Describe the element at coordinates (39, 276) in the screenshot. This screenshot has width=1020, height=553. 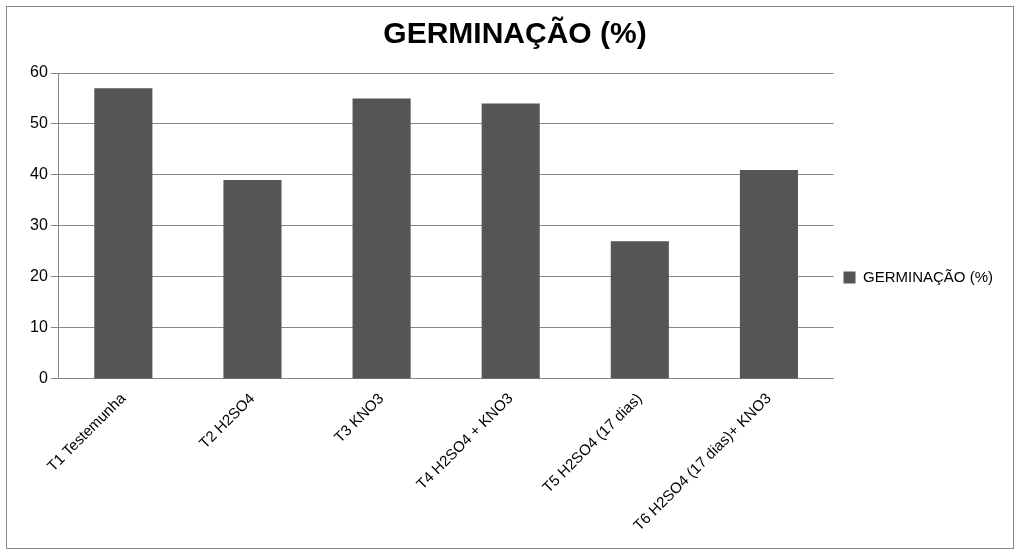
I see `y-tick-label: 20` at that location.